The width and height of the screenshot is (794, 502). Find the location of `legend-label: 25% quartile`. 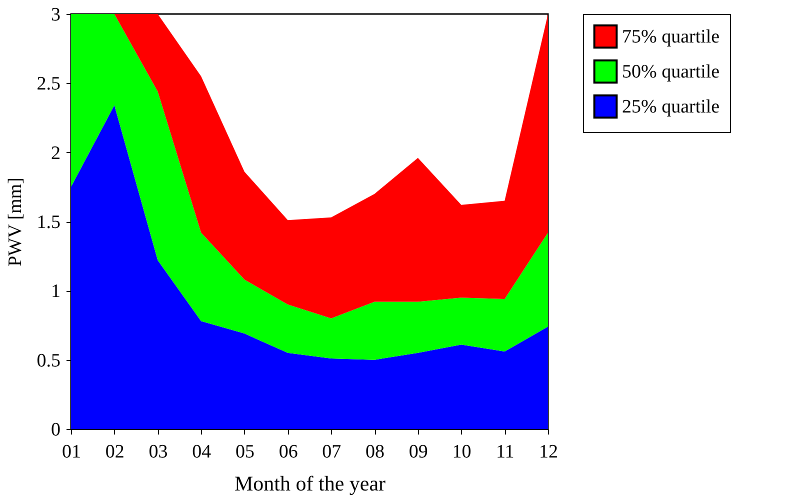

legend-label: 25% quartile is located at coordinates (671, 107).